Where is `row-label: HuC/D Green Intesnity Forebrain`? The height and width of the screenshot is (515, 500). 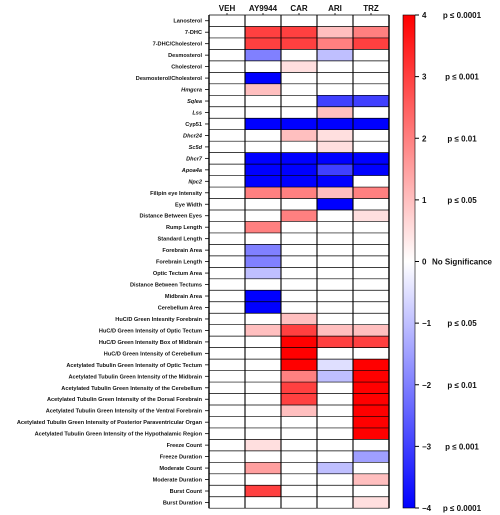
row-label: HuC/D Green Intesnity Forebrain is located at coordinates (158, 320).